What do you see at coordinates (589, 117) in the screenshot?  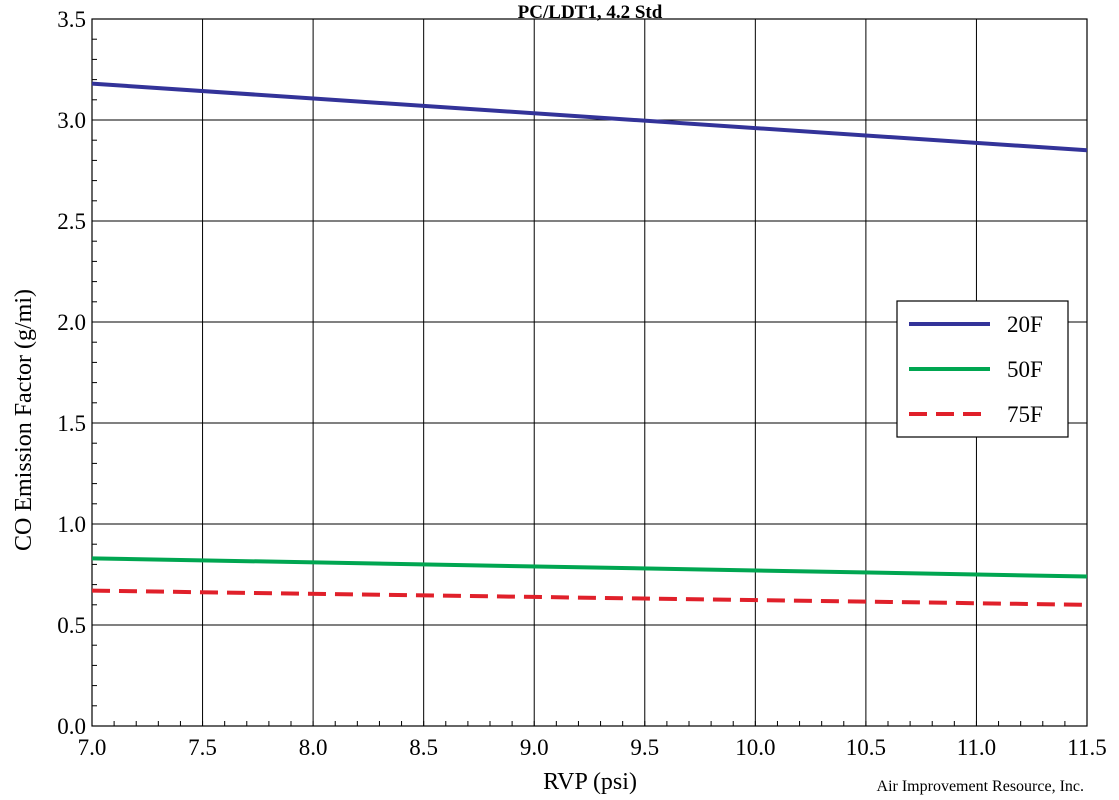 I see `series-line-20F` at bounding box center [589, 117].